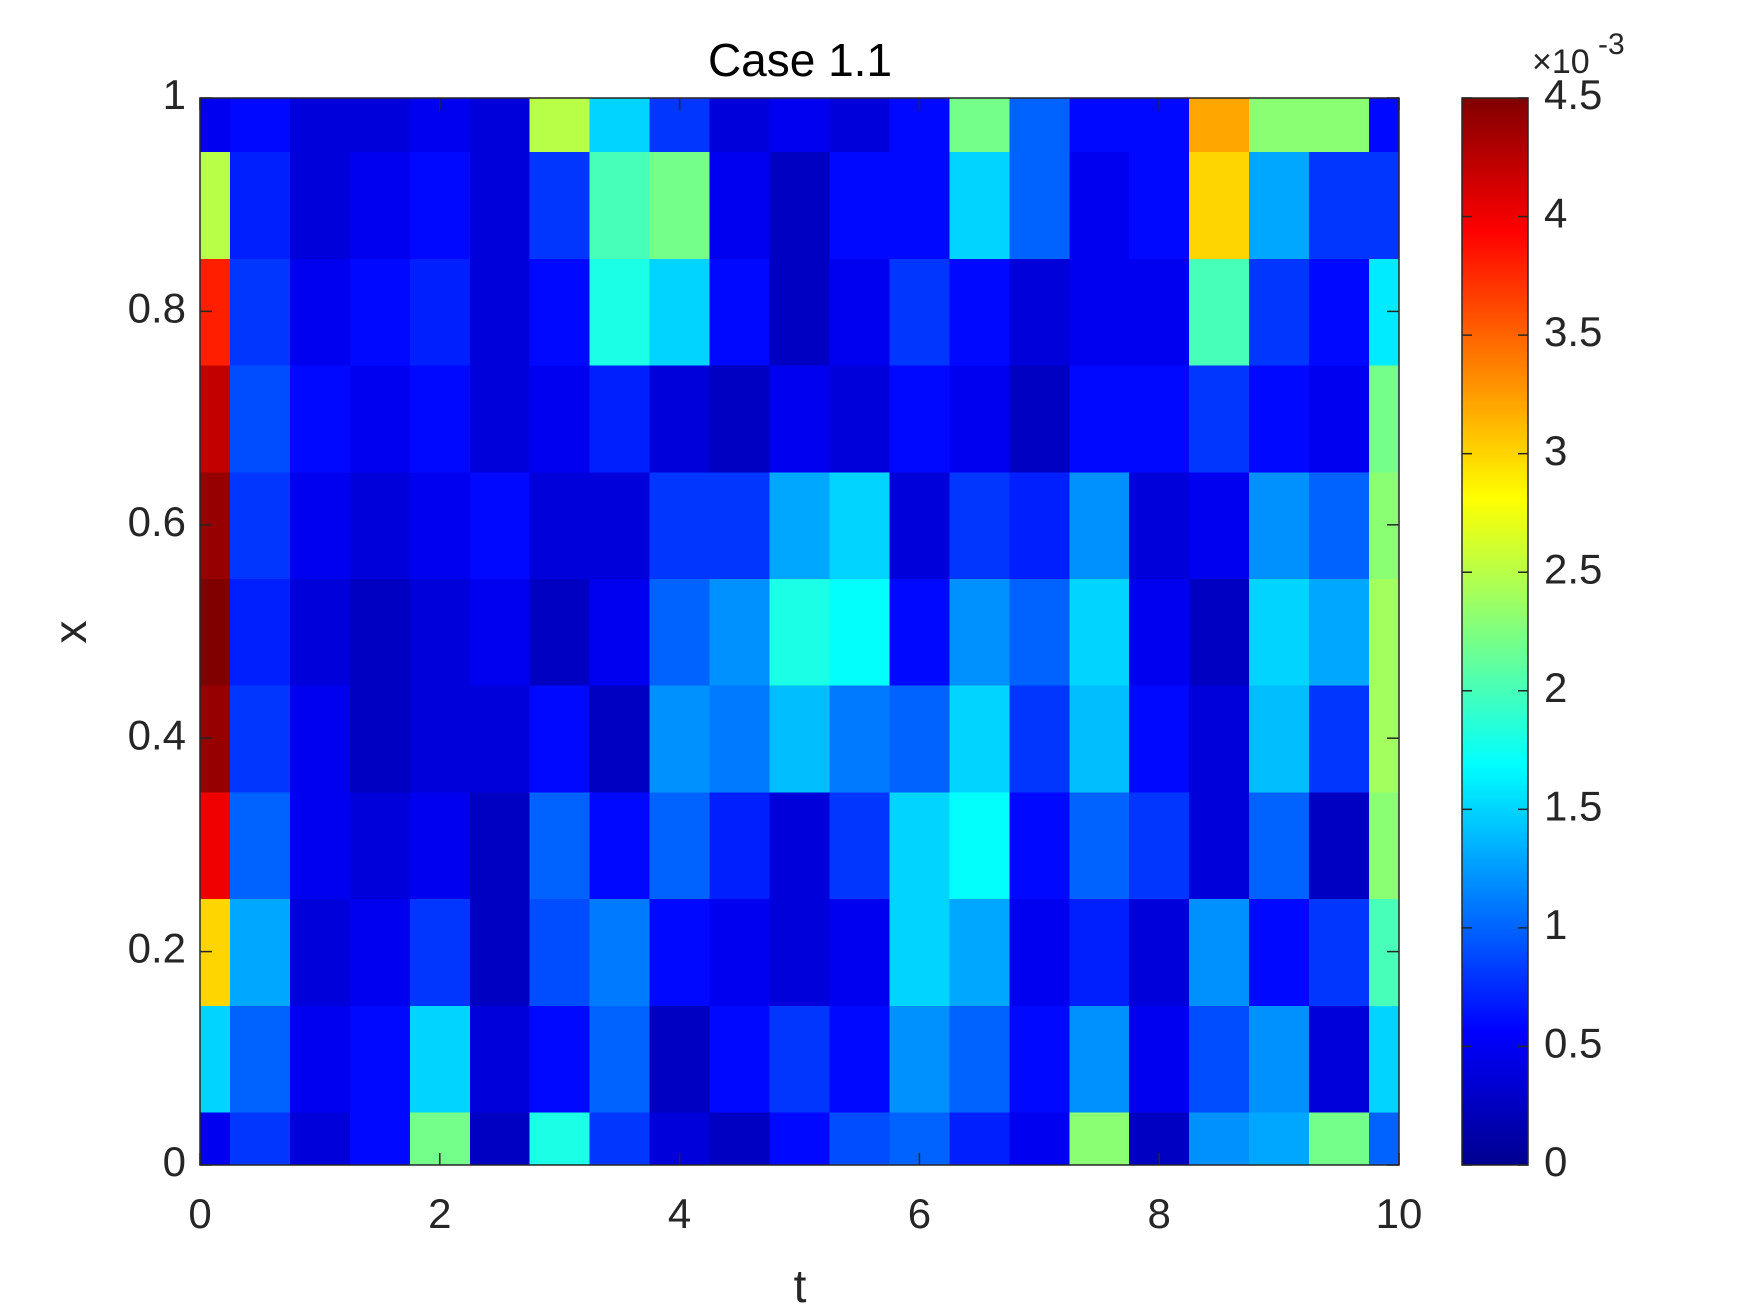 The width and height of the screenshot is (1750, 1313). What do you see at coordinates (1573, 331) in the screenshot?
I see `colorbar-tick-label: 3.5` at bounding box center [1573, 331].